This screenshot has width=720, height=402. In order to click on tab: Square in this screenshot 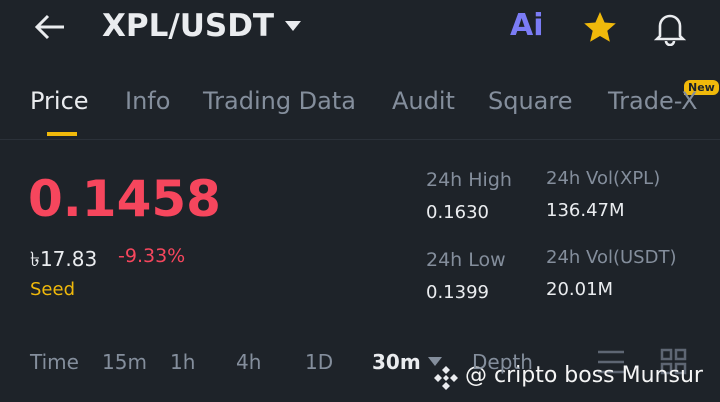, I will do `click(530, 101)`.